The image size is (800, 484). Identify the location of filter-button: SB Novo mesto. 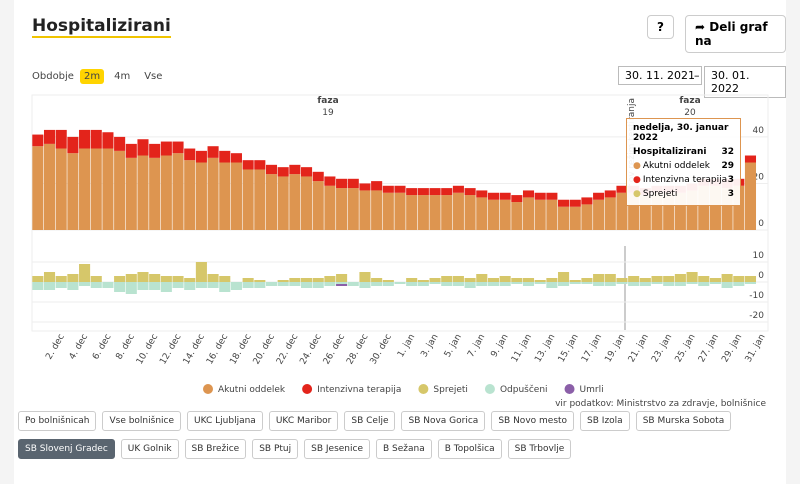
(533, 421).